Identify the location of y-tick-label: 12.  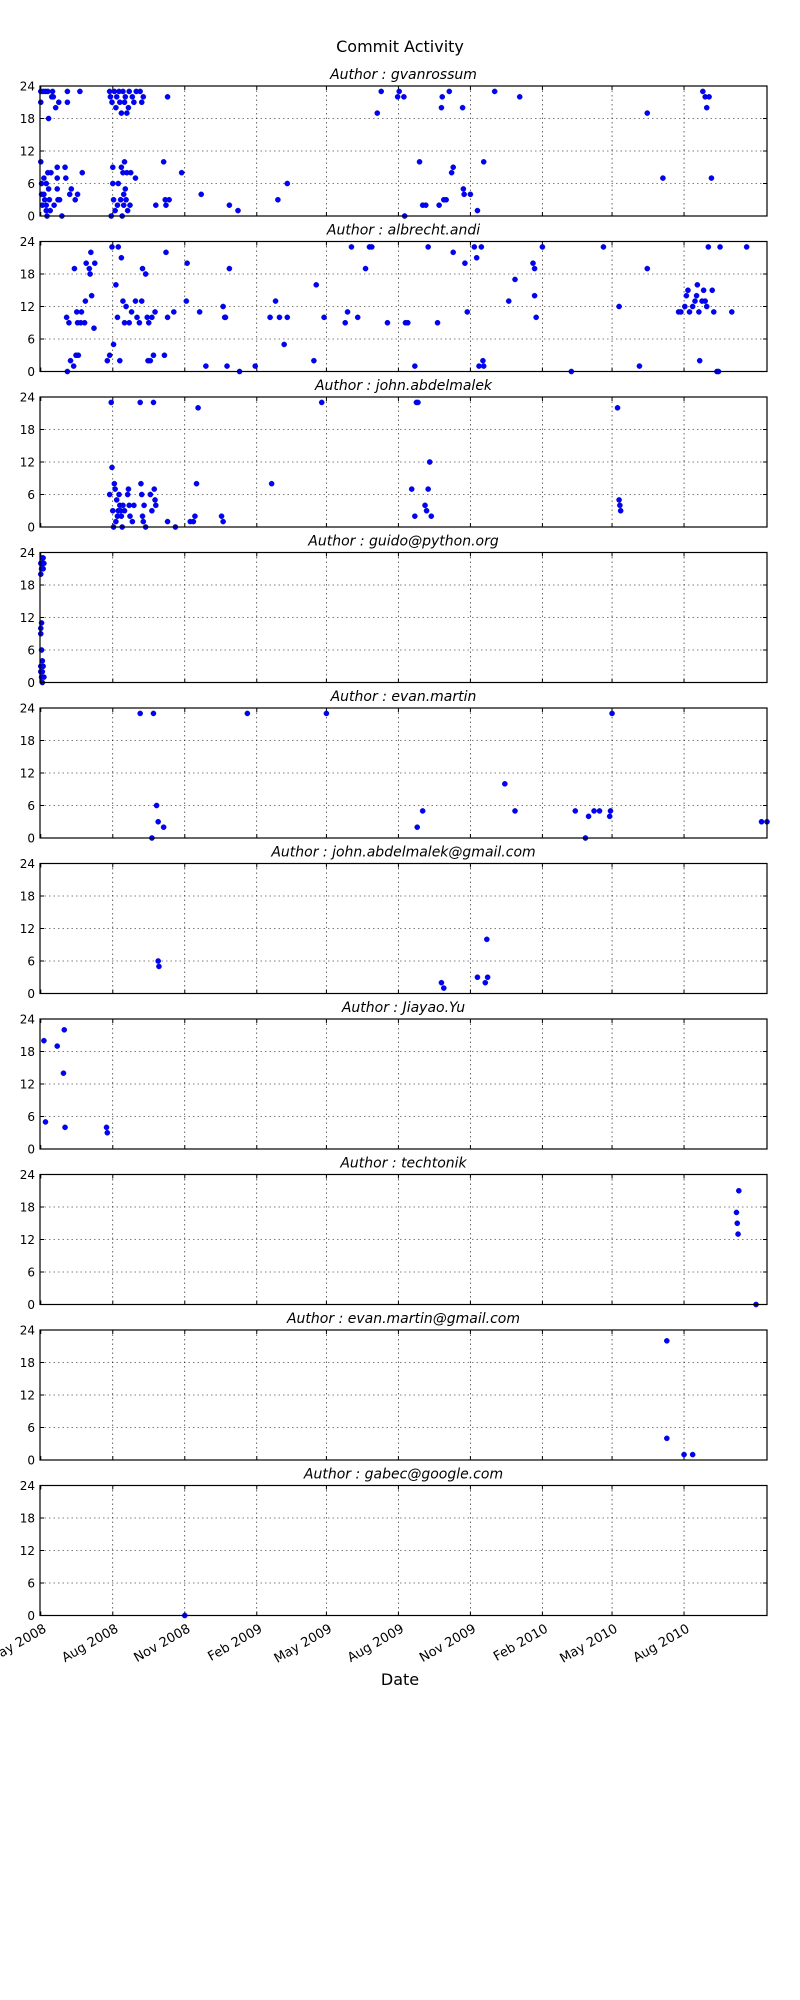
(27, 152).